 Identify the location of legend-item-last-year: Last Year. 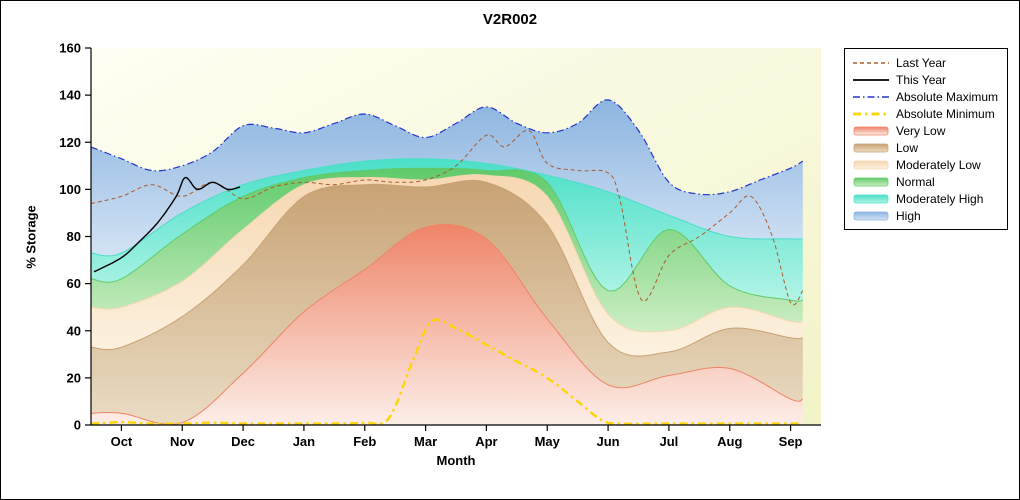
(926, 62).